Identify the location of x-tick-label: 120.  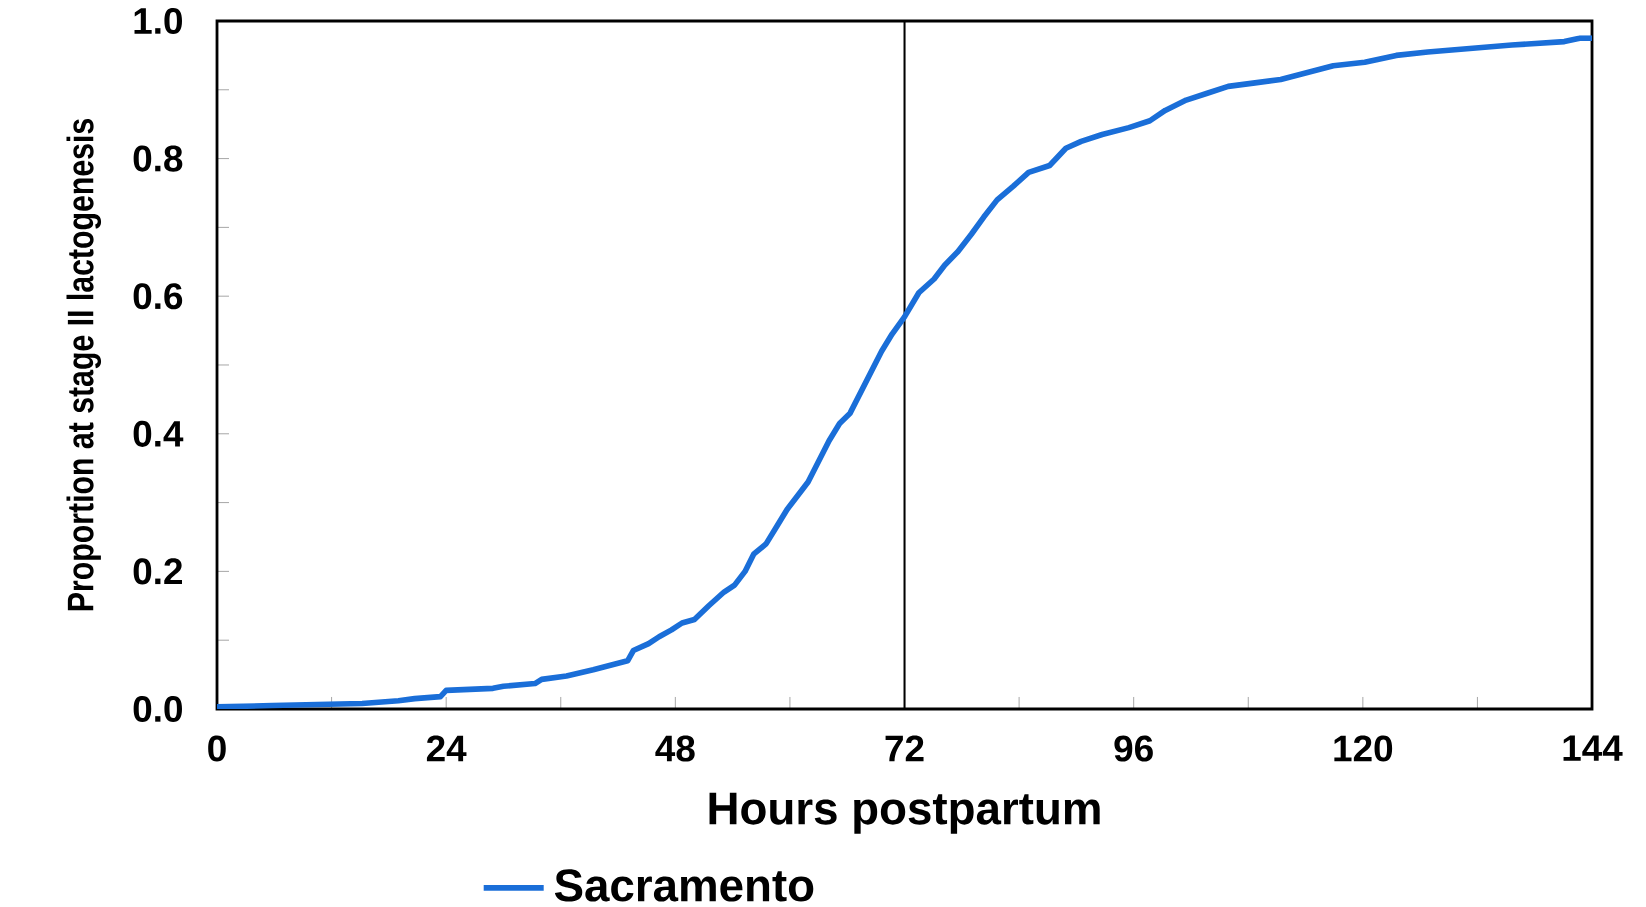
(1363, 748).